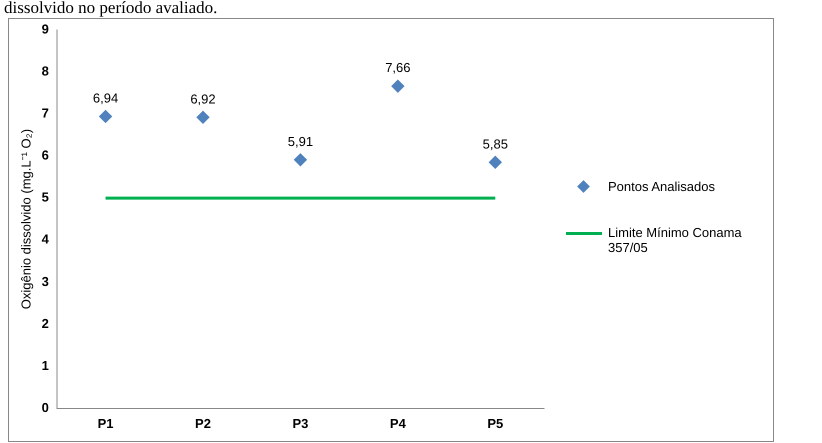 The image size is (822, 443). I want to click on data-label: 6,94, so click(105, 98).